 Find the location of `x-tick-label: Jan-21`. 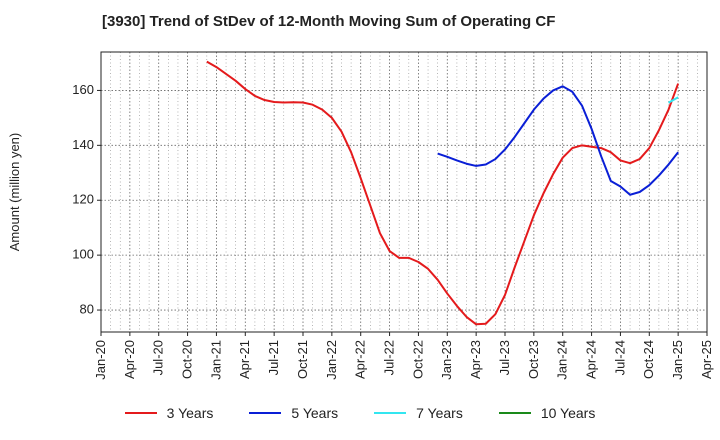

x-tick-label: Jan-21 is located at coordinates (215, 360).